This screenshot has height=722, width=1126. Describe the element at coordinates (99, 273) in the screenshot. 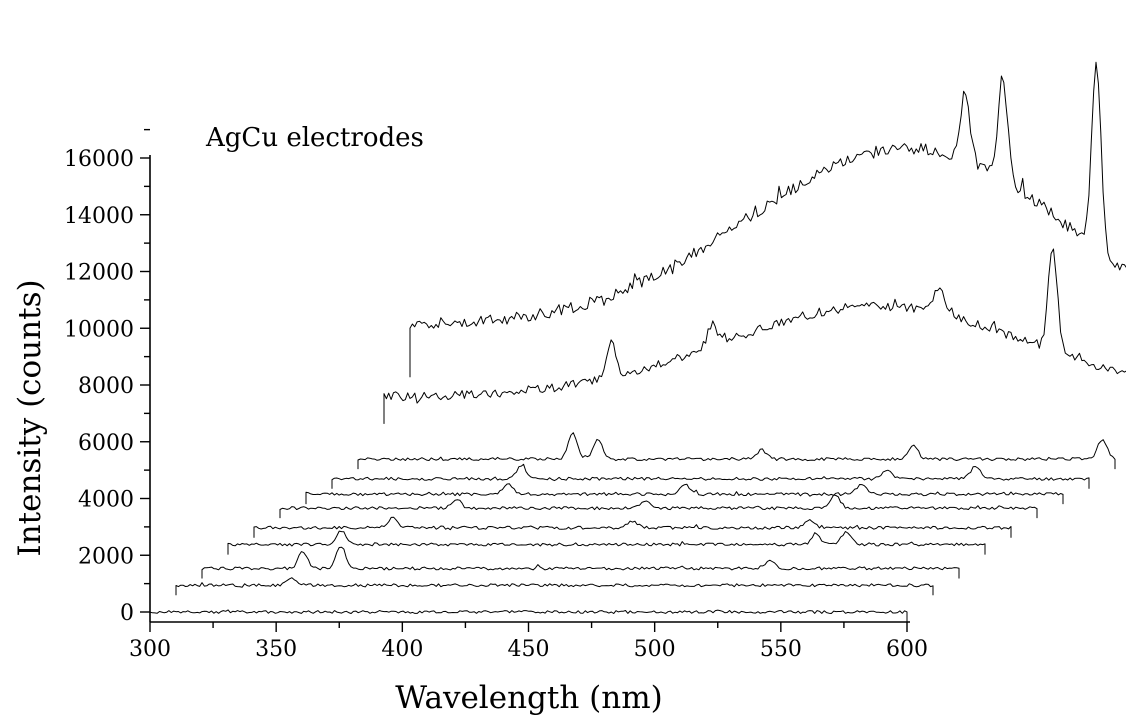

I see `y-tick-label: 12000` at that location.